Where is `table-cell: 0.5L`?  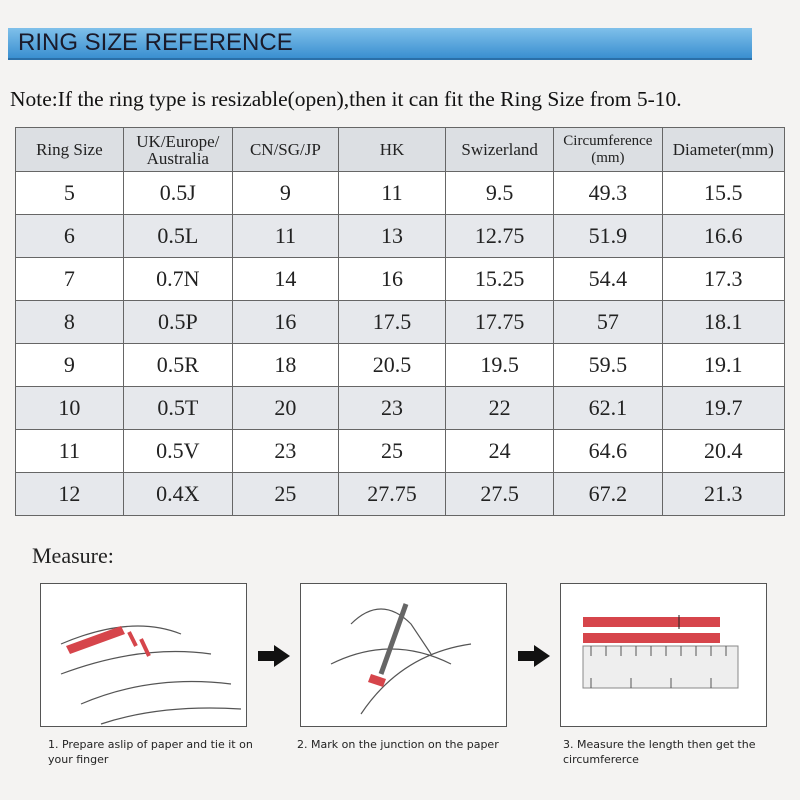 table-cell: 0.5L is located at coordinates (177, 236).